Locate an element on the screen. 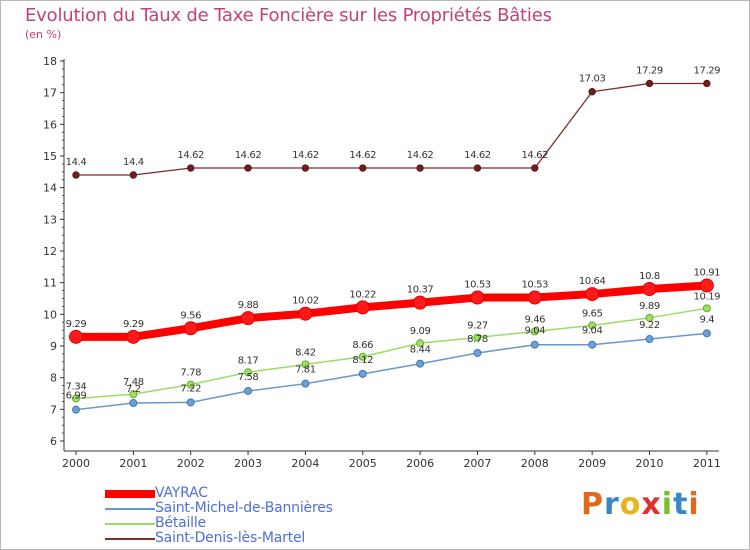 This screenshot has height=550, width=750. legend-swatch-saint-denis is located at coordinates (130, 539).